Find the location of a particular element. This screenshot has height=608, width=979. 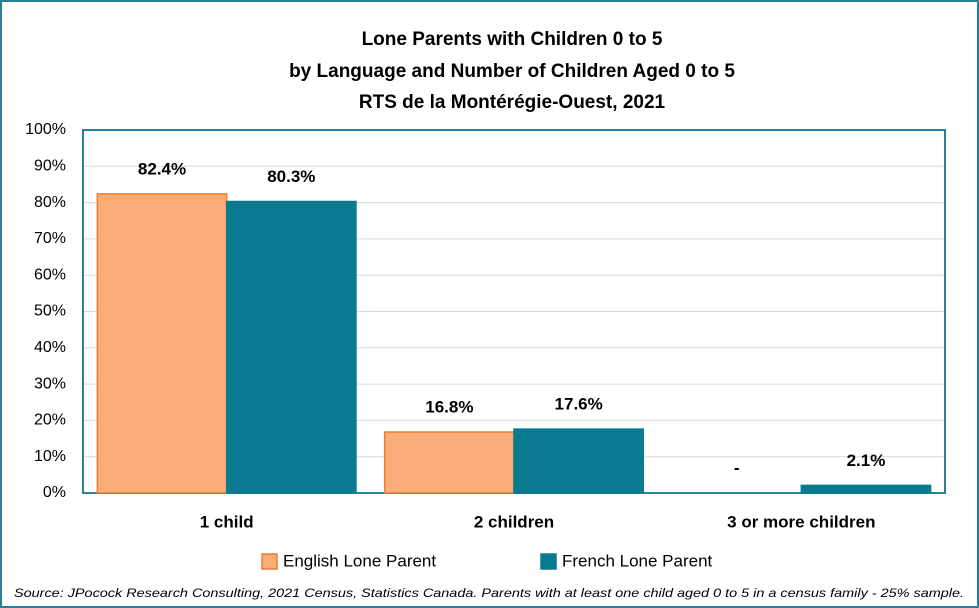

y-tick-label: 10% is located at coordinates (50, 456).